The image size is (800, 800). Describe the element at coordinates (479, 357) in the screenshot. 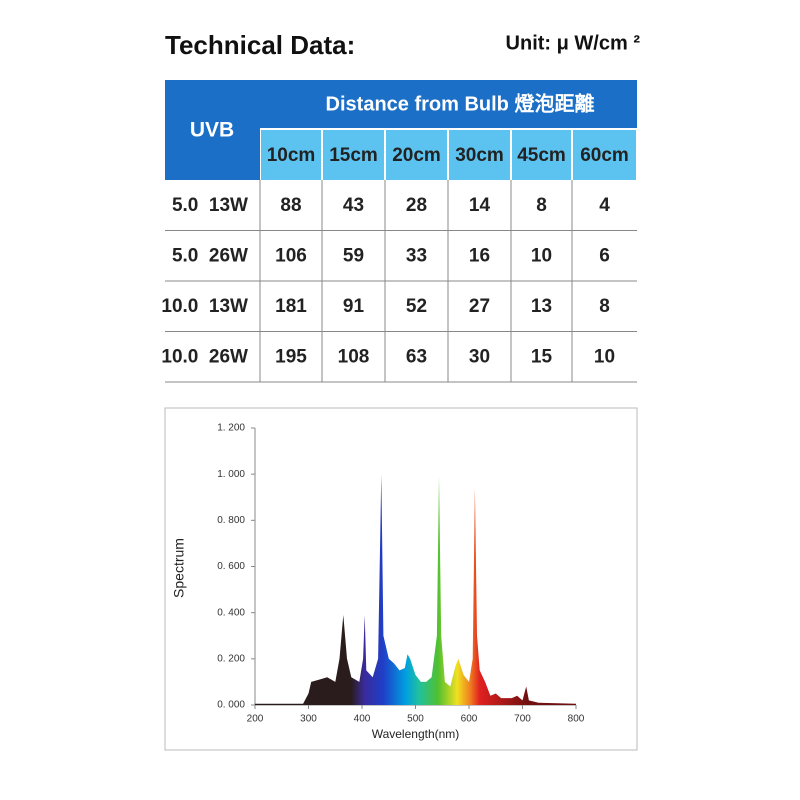

I see `table-cell: 30` at that location.